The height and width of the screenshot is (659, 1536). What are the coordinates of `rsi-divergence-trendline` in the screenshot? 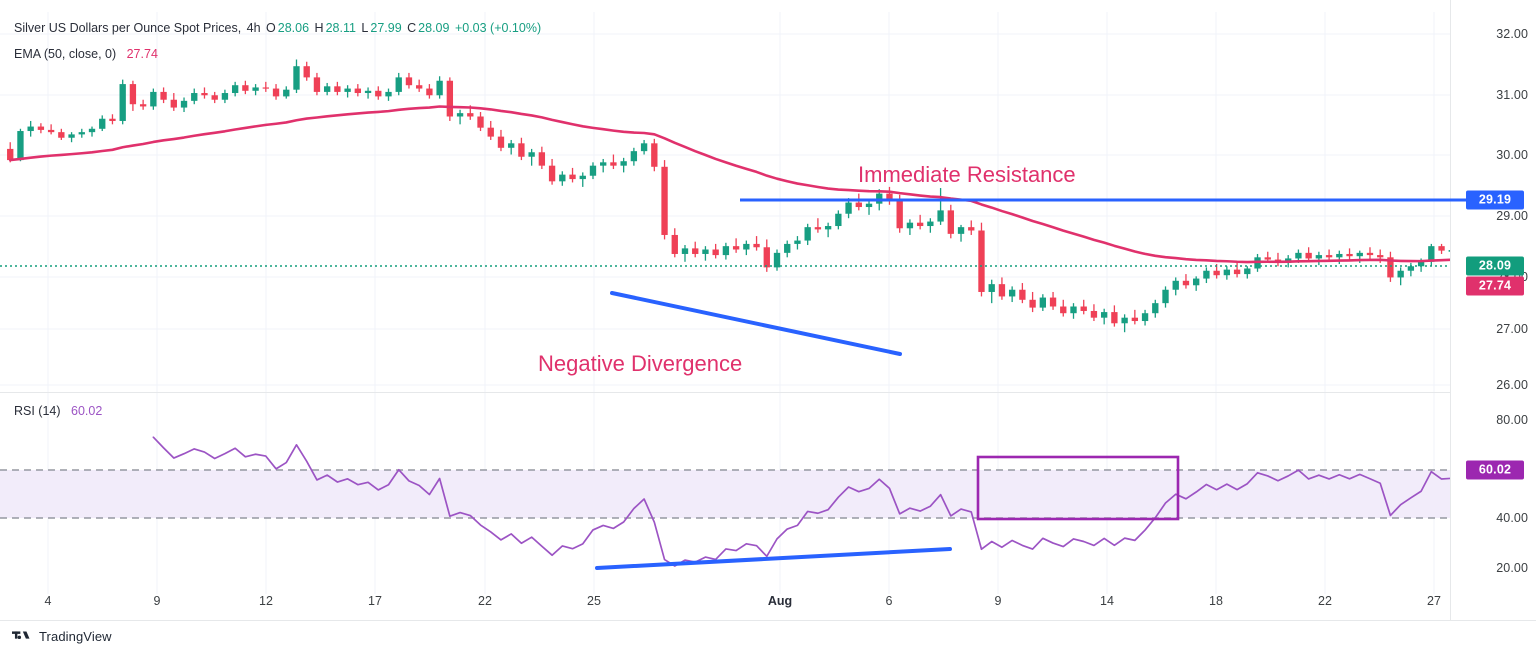 It's located at (773, 558).